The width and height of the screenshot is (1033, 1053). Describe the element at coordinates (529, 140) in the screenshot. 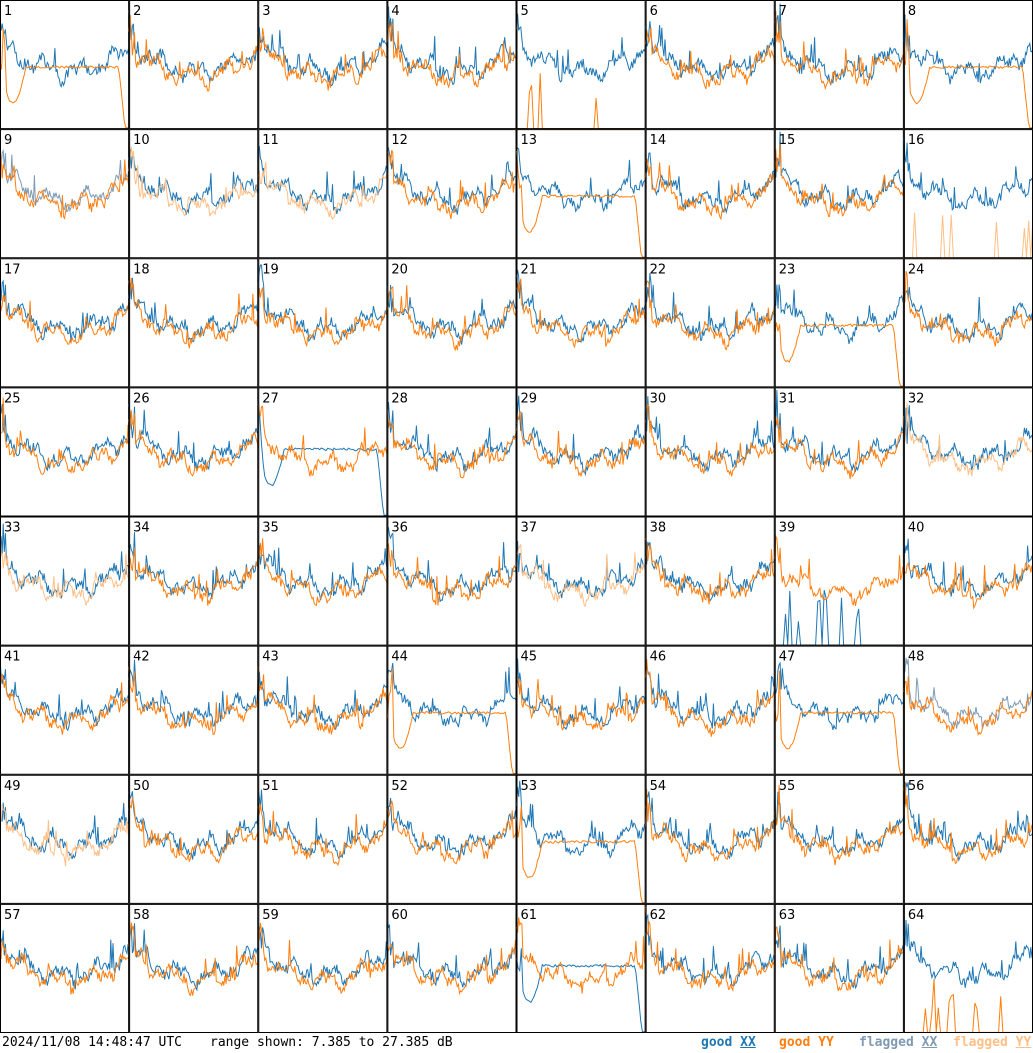

I see `panel-label: 13` at that location.